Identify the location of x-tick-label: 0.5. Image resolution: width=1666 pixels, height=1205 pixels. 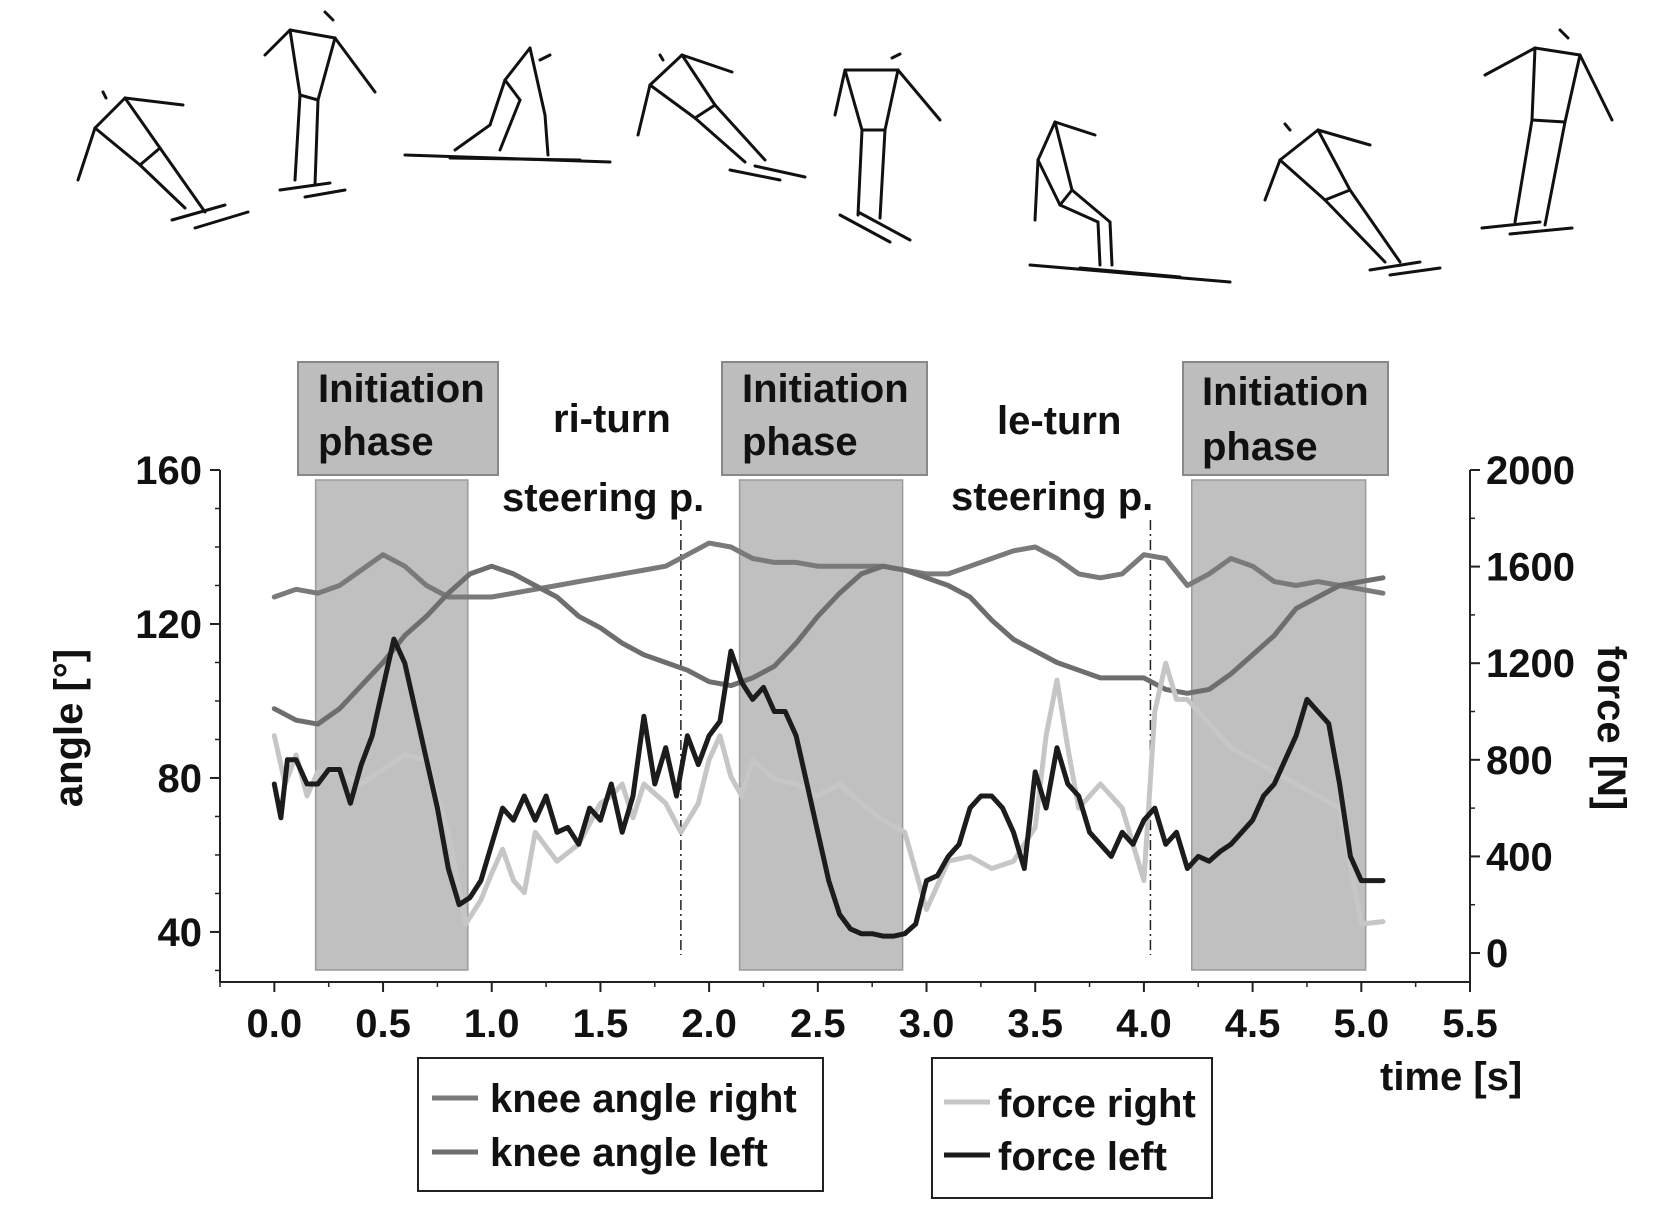
(383, 1024).